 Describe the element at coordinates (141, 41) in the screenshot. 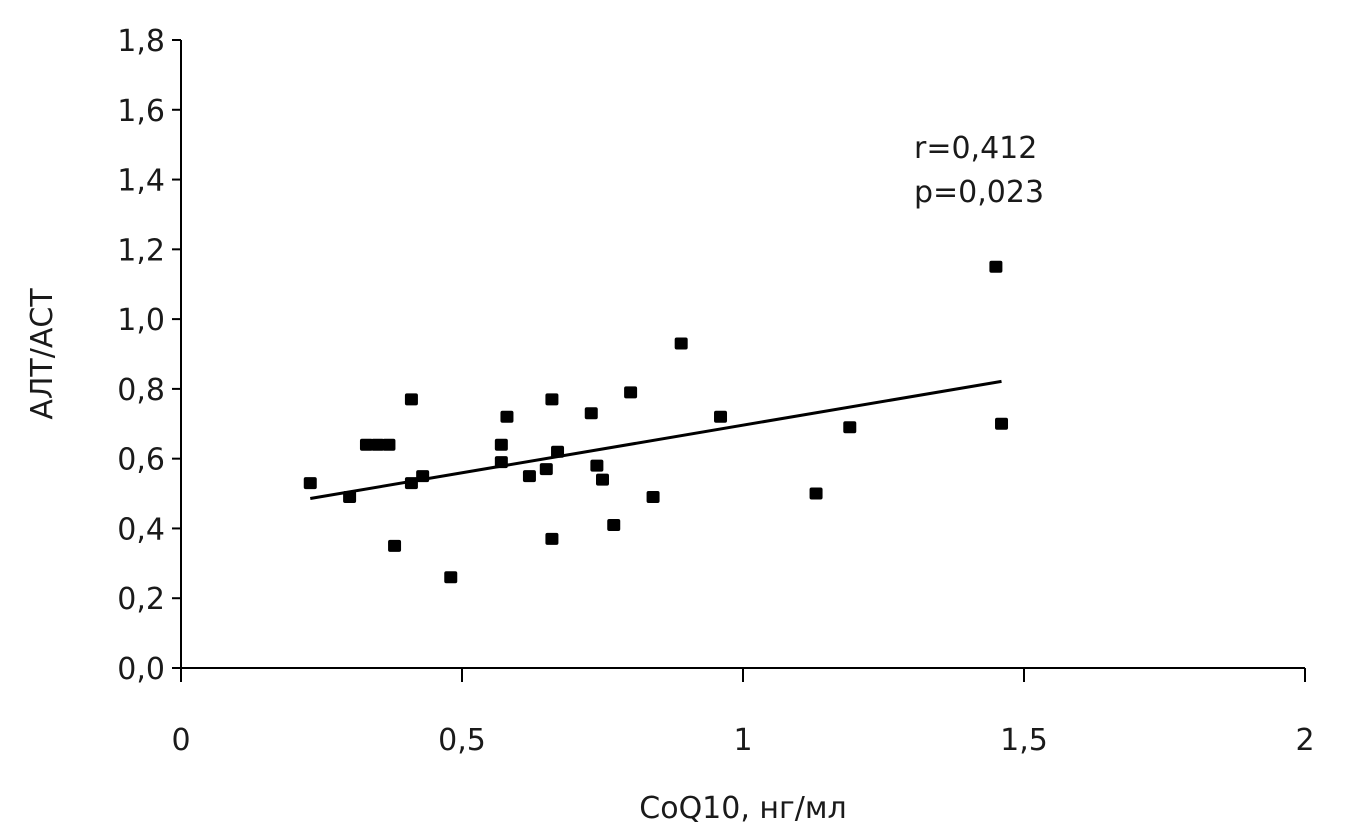

I see `y-tick-label: 1,8` at that location.